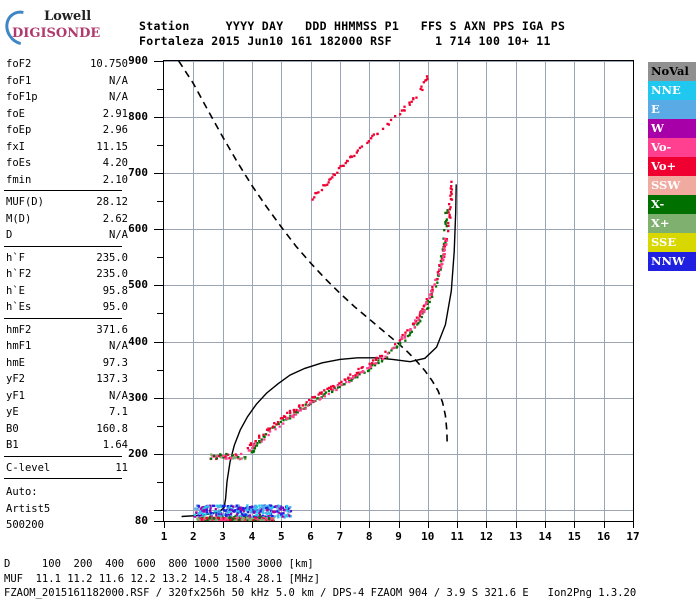 The image size is (700, 601). Describe the element at coordinates (574, 536) in the screenshot. I see `x-axis-label: 15` at that location.